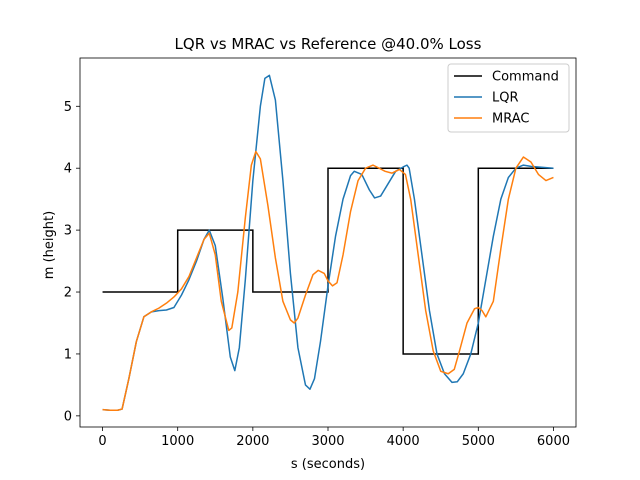  Describe the element at coordinates (49, 245) in the screenshot. I see `y-axis-label: m (height)` at that location.